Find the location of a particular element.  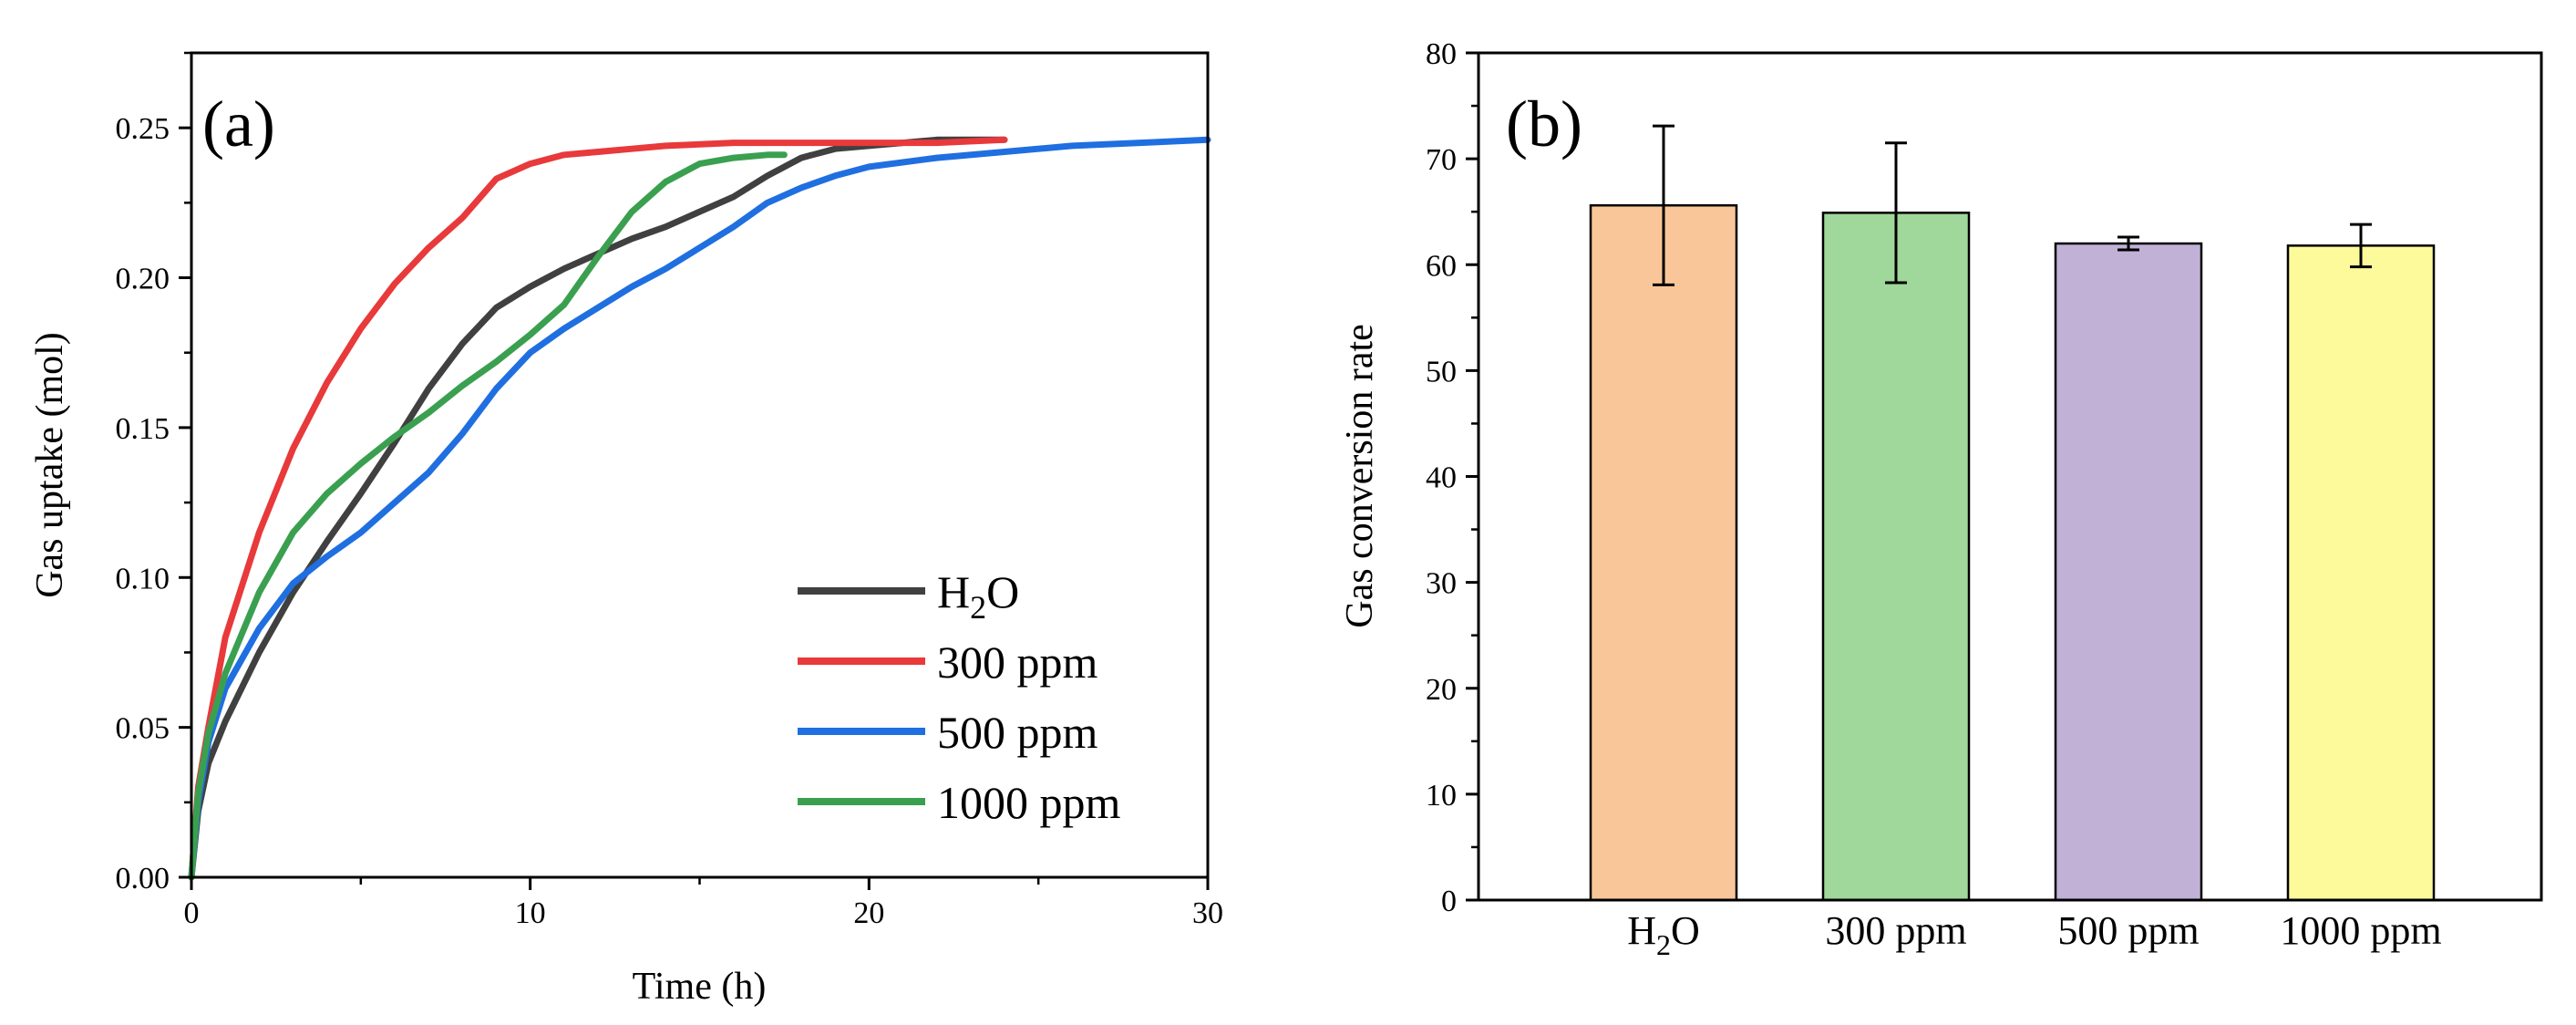

x-tick-label: 10 is located at coordinates (530, 913).